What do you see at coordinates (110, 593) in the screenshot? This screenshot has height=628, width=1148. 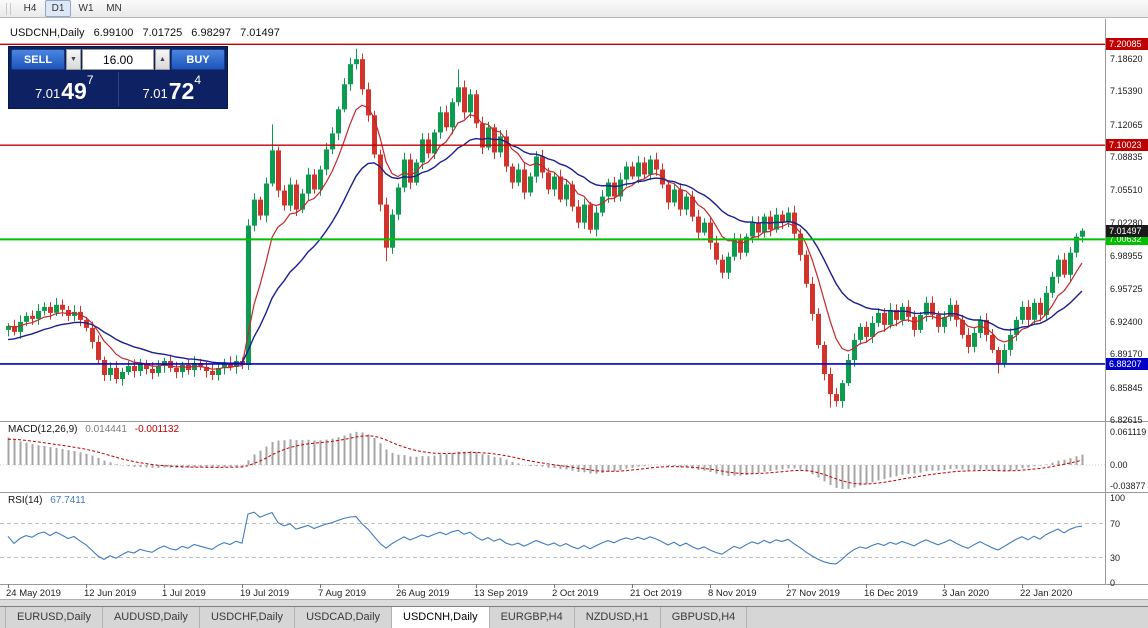 I see `date-label: 12 Jun 2019` at bounding box center [110, 593].